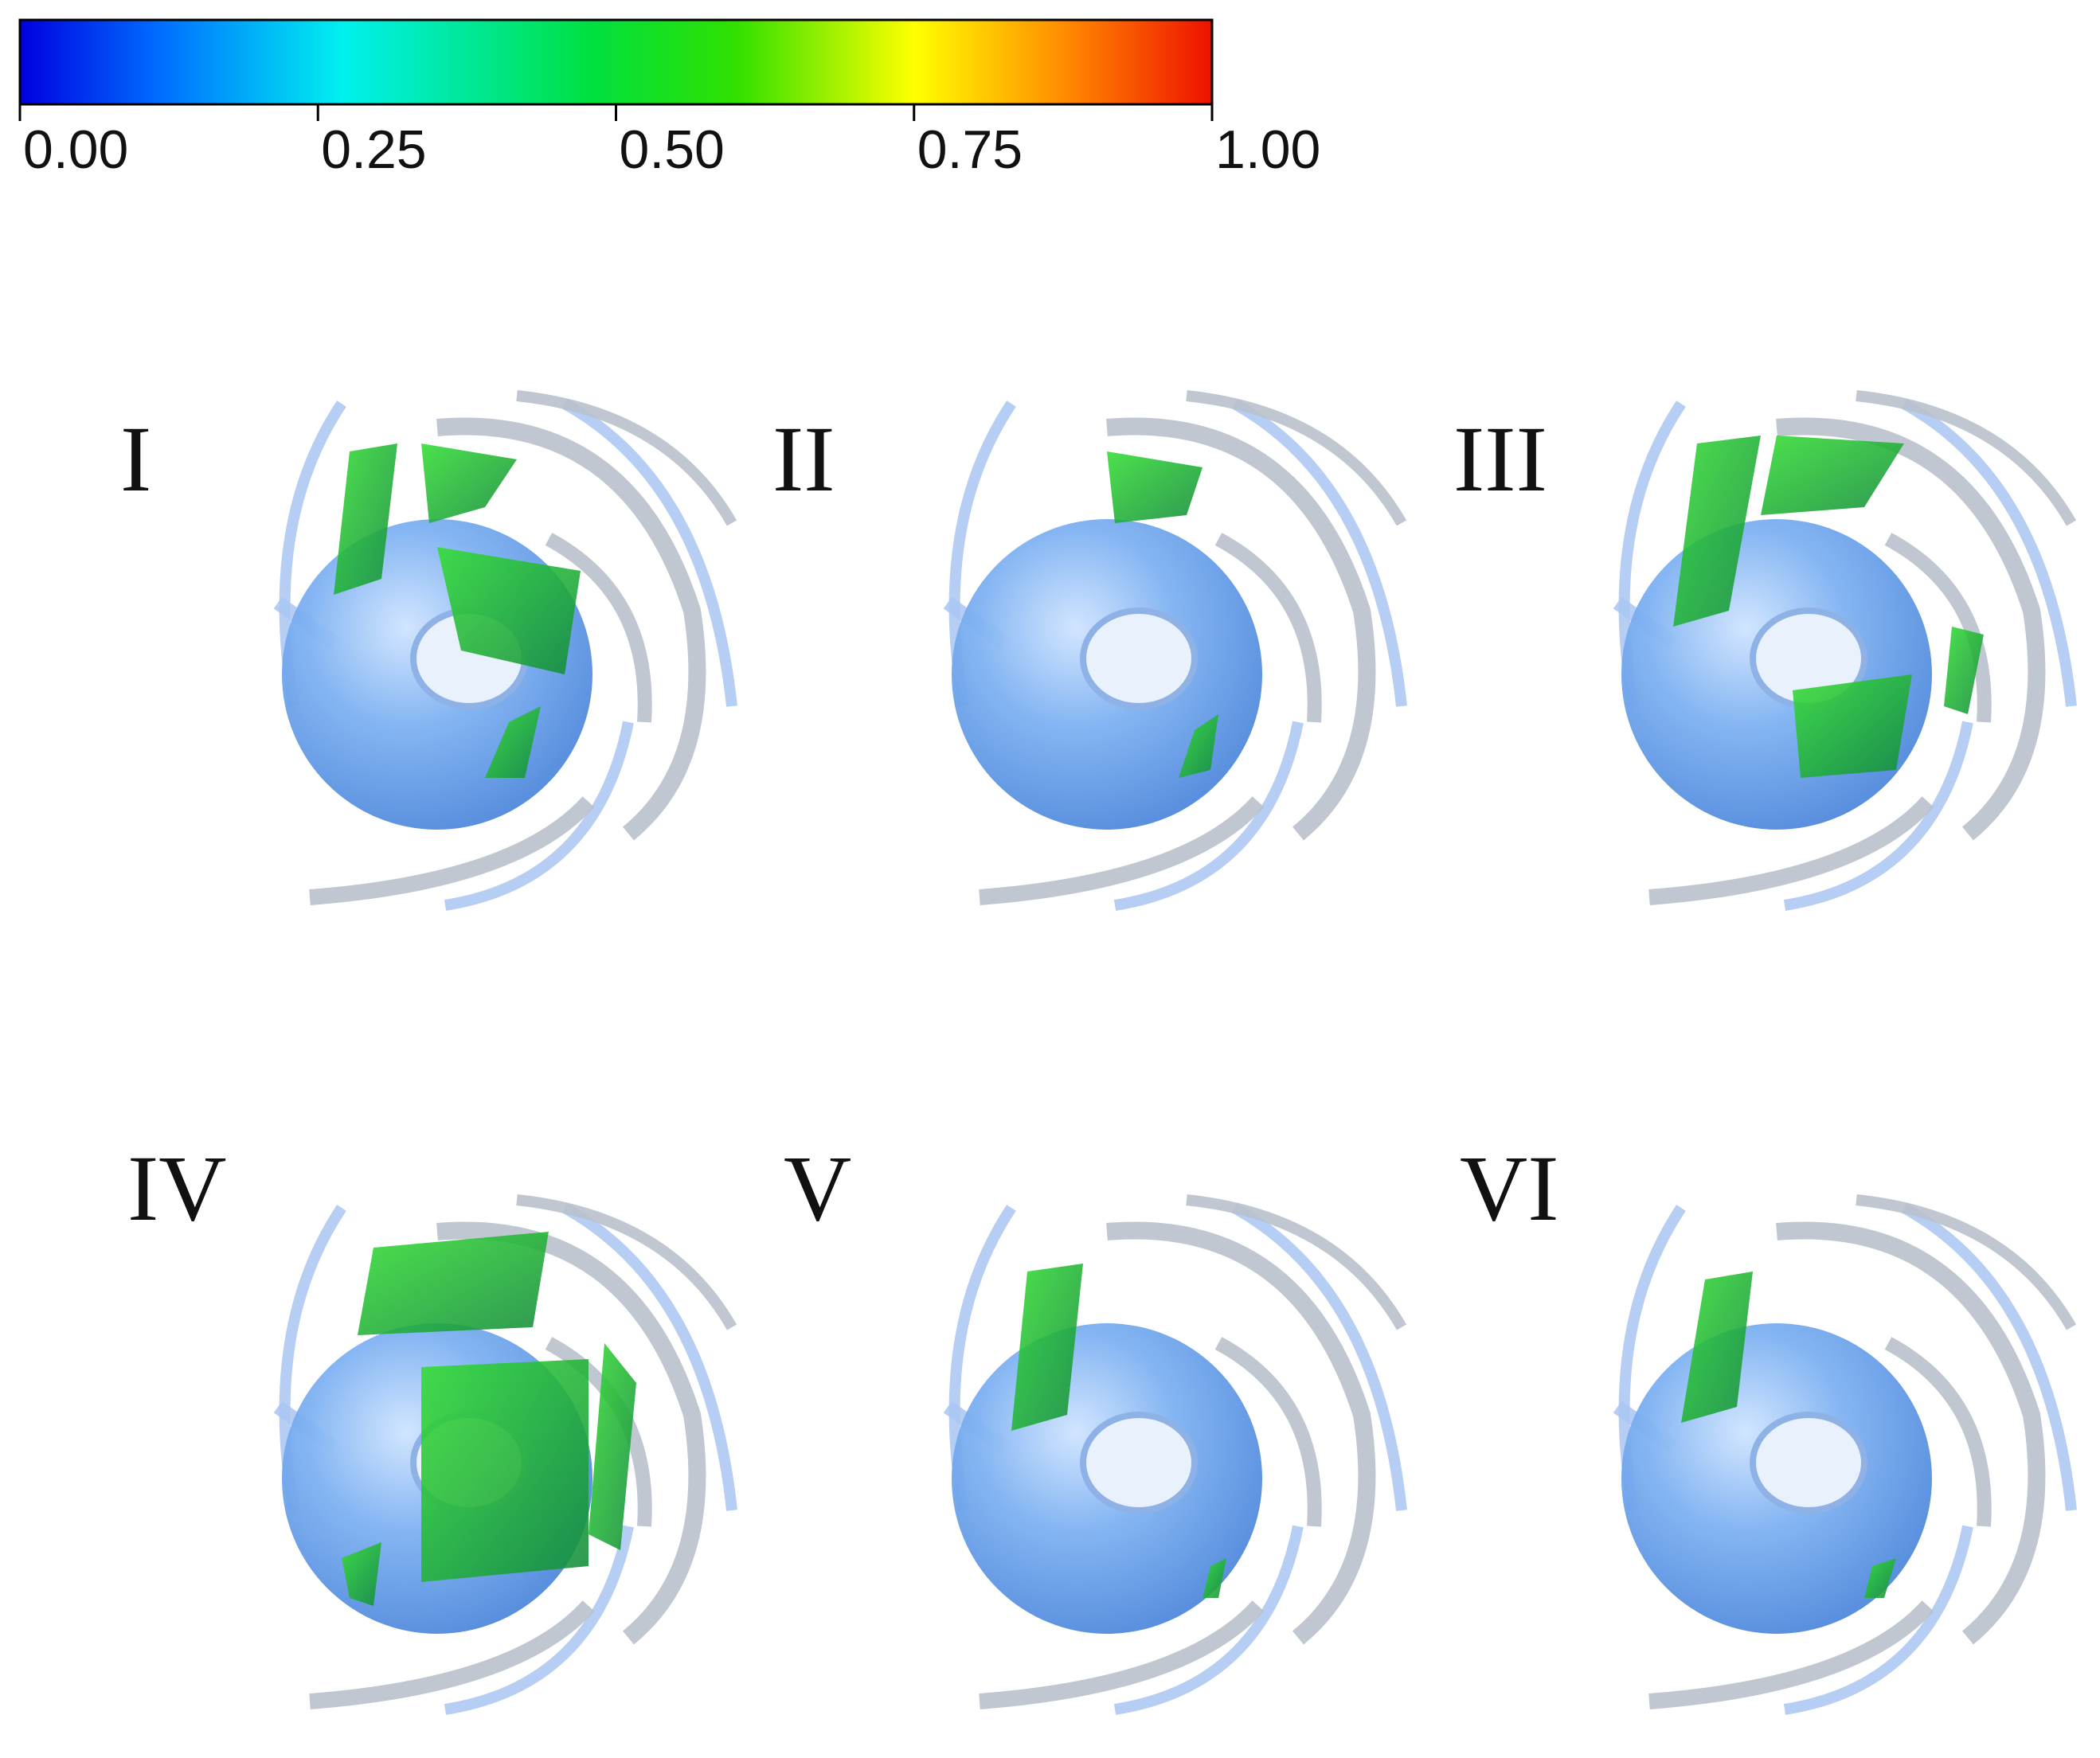  Describe the element at coordinates (1267, 150) in the screenshot. I see `tick-label: 1.00` at that location.